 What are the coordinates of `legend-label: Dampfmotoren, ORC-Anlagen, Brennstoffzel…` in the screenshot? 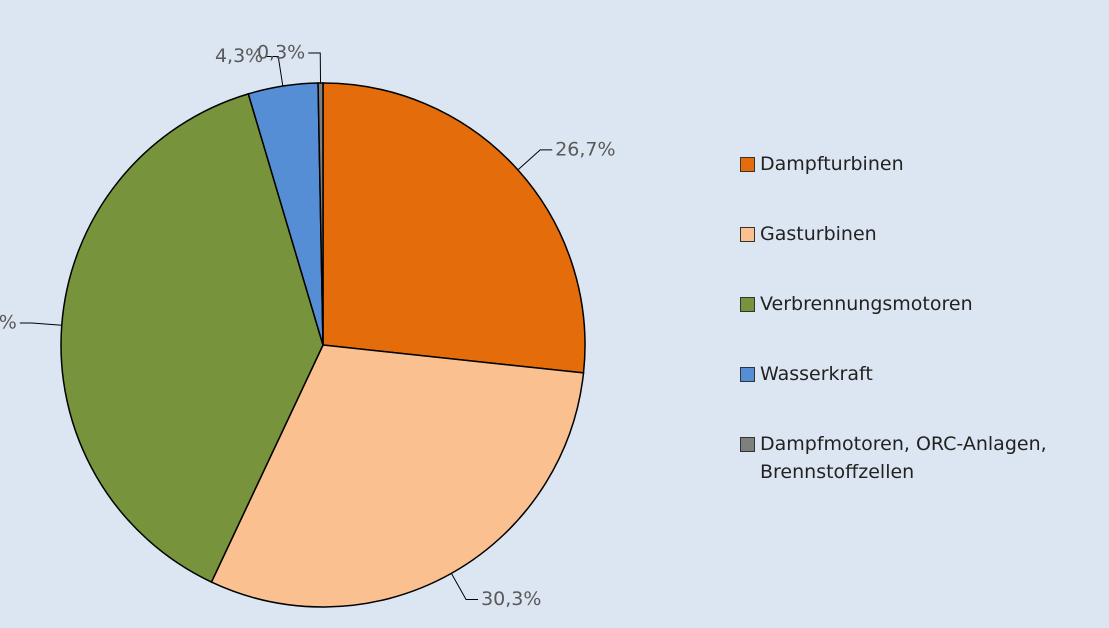 It's located at (903, 458).